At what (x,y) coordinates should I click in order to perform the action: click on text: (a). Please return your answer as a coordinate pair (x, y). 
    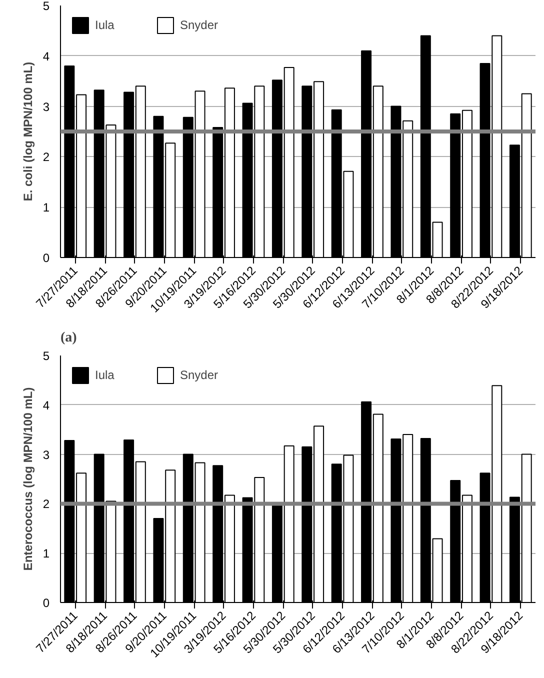
    Looking at the image, I should click on (69, 338).